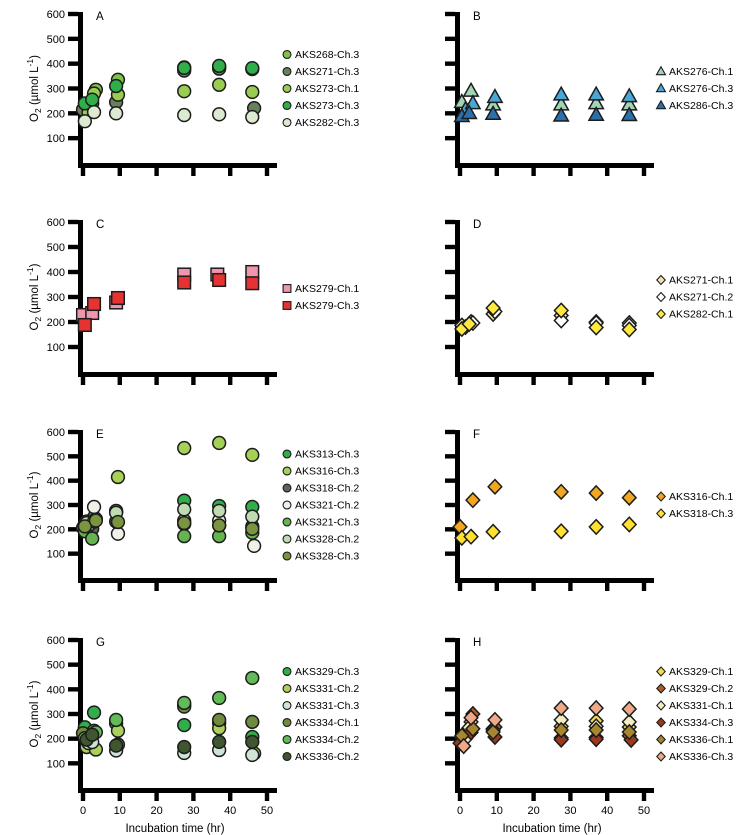  Describe the element at coordinates (327, 706) in the screenshot. I see `legend-label: AKS331-Ch.3` at that location.